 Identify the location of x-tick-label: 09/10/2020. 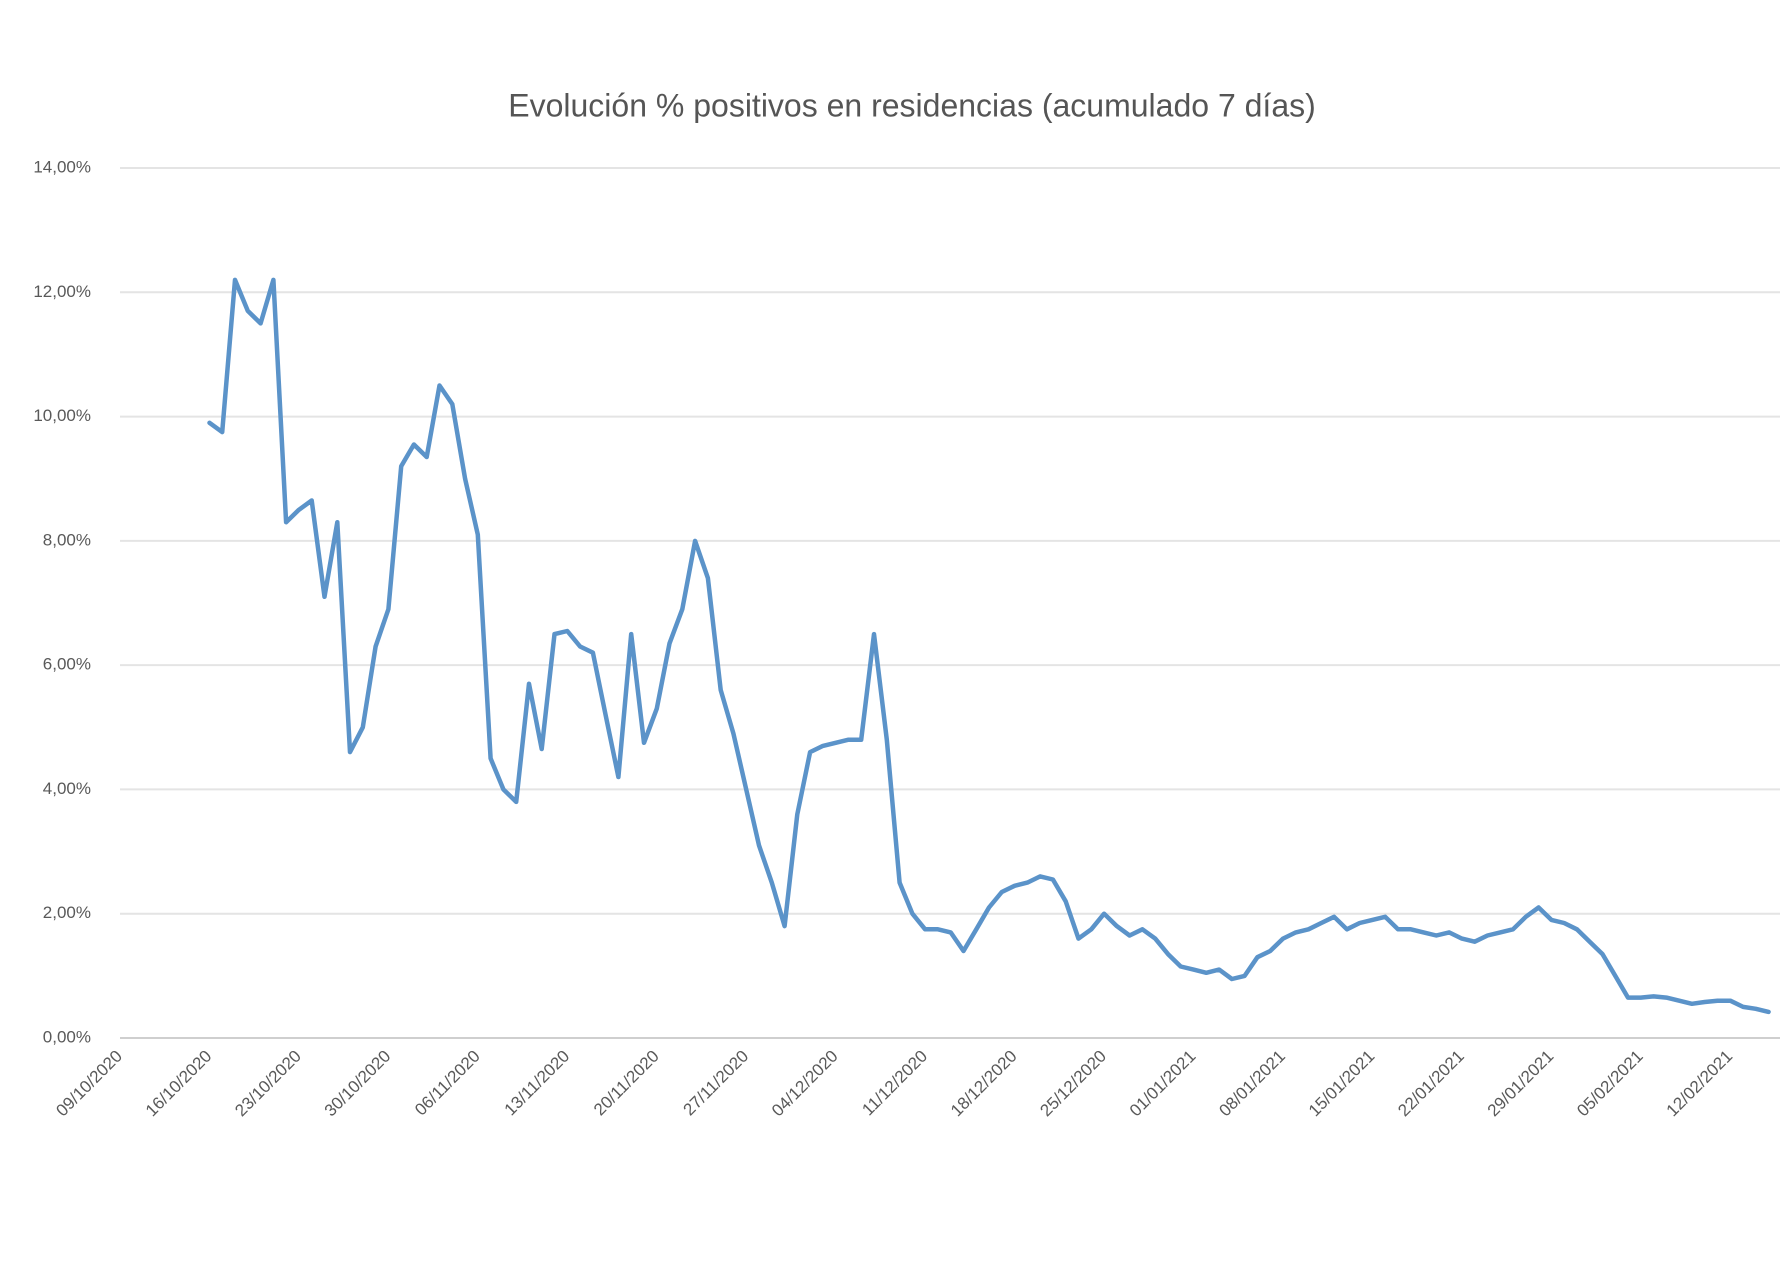
(89, 1084).